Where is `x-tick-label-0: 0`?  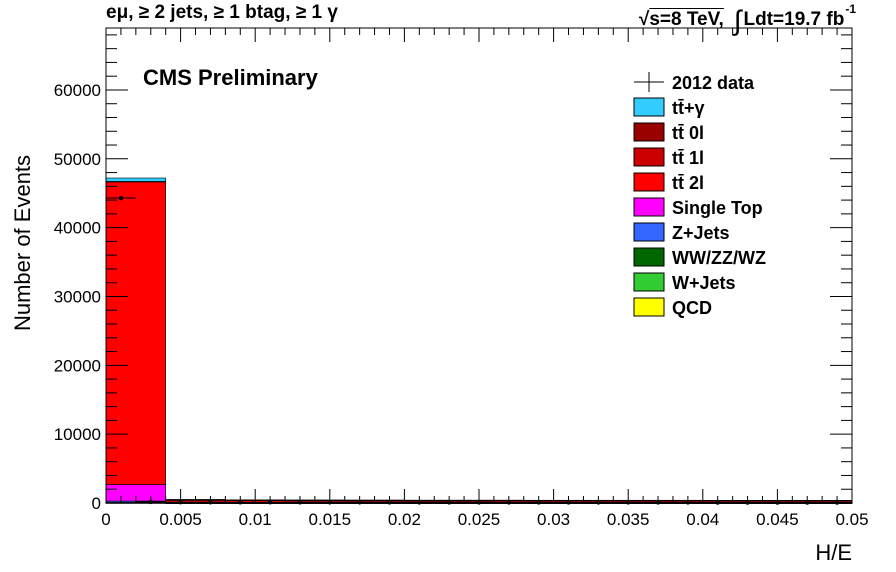 x-tick-label-0: 0 is located at coordinates (105, 519).